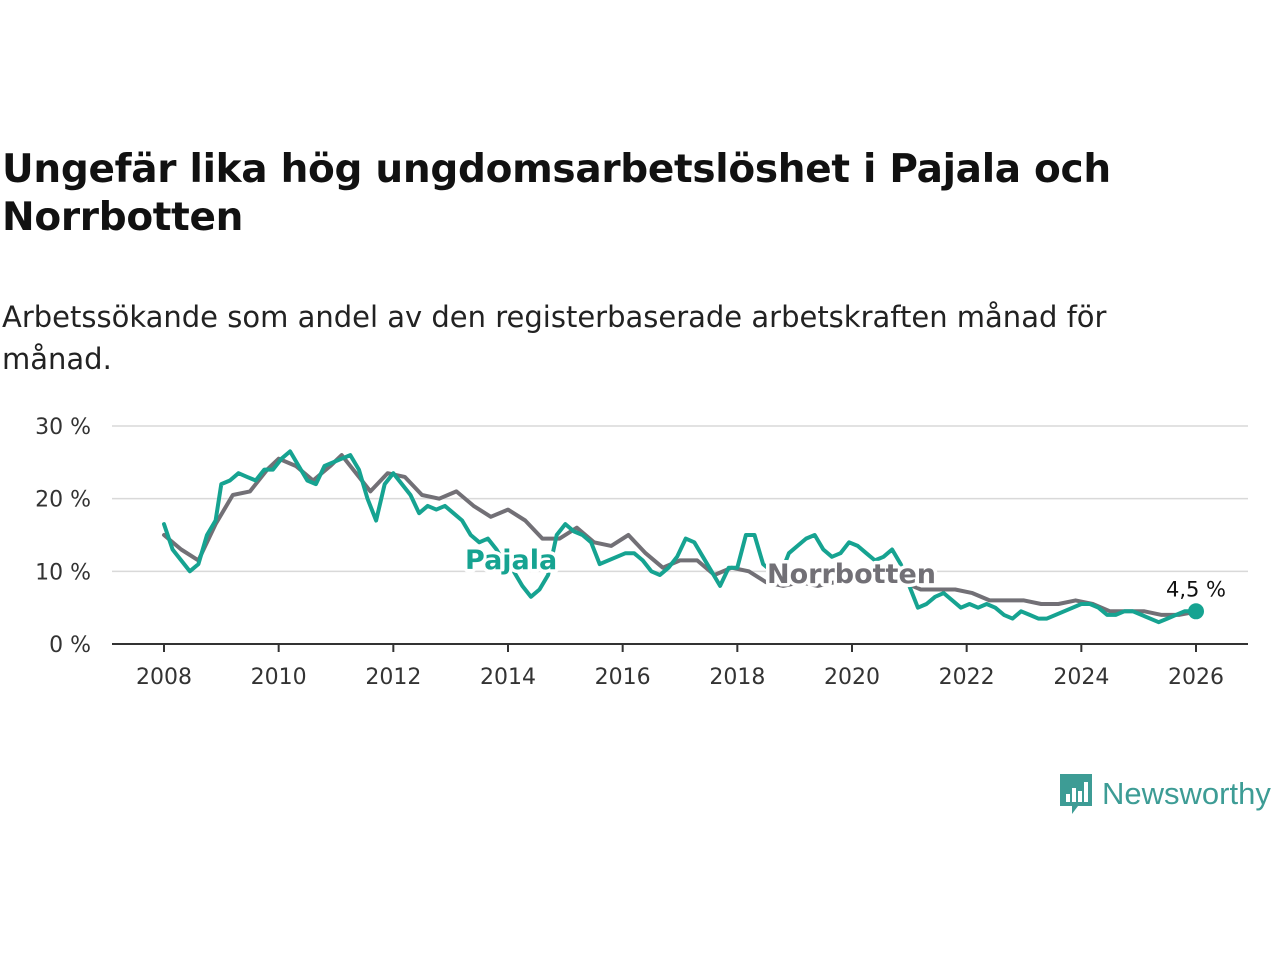  What do you see at coordinates (967, 677) in the screenshot?
I see `x-tick-label: 2022` at bounding box center [967, 677].